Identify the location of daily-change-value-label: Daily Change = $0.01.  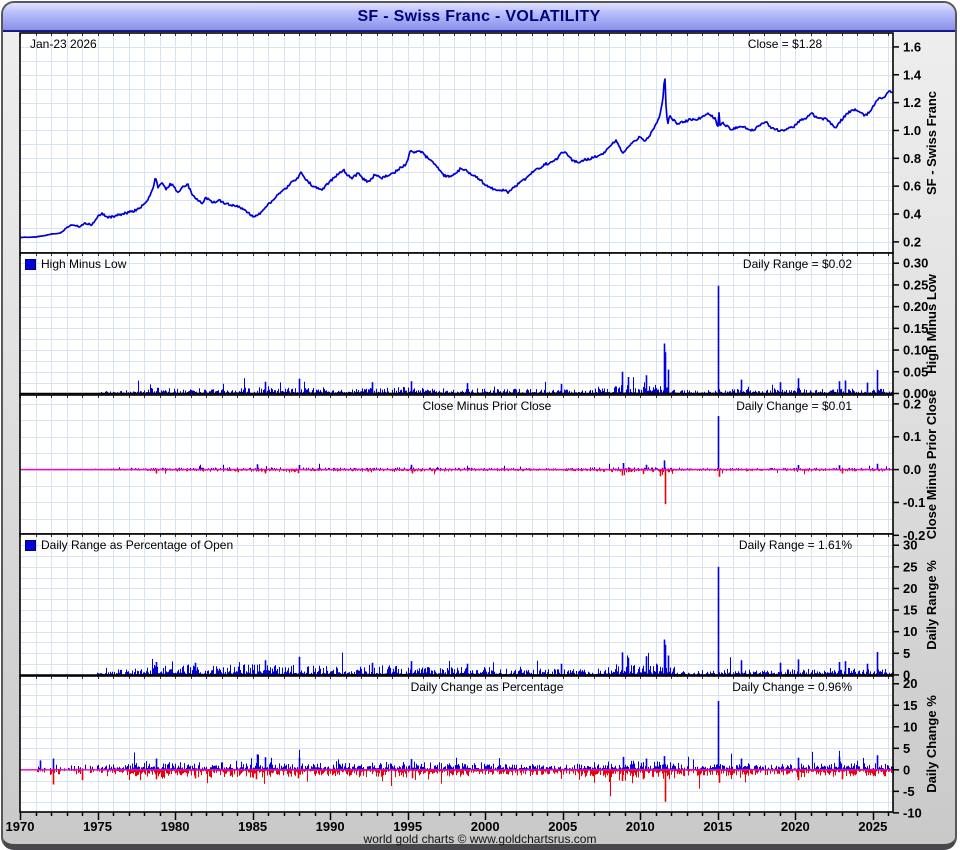
(794, 406).